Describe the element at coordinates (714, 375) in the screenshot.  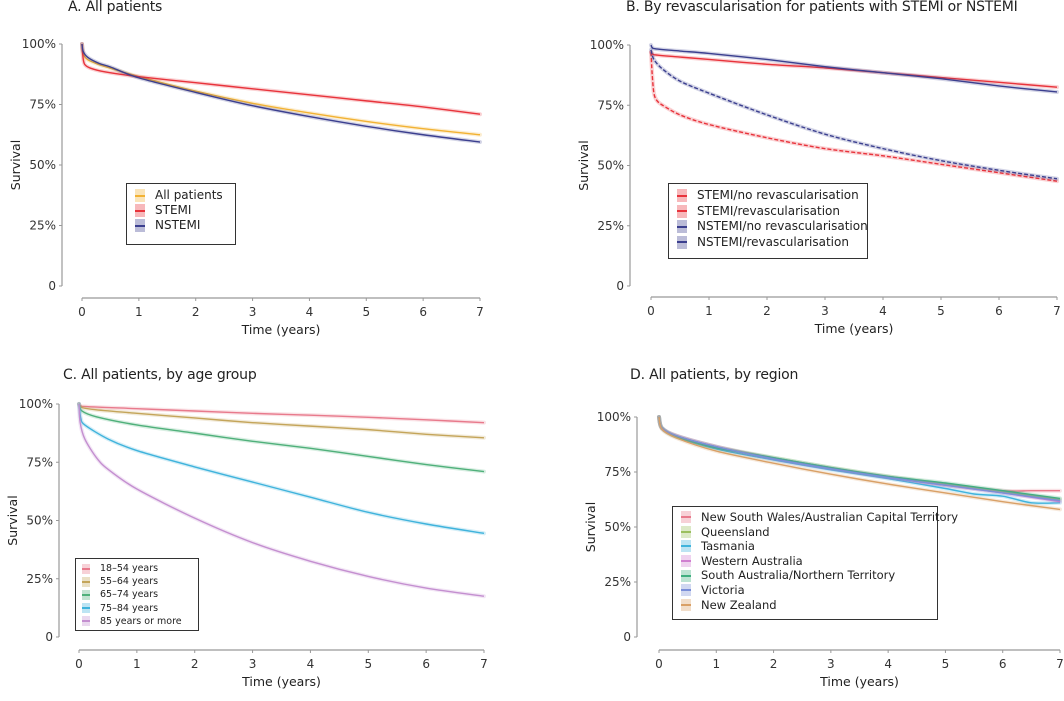
I see `panel-d-title: D. All patients, by region` at that location.